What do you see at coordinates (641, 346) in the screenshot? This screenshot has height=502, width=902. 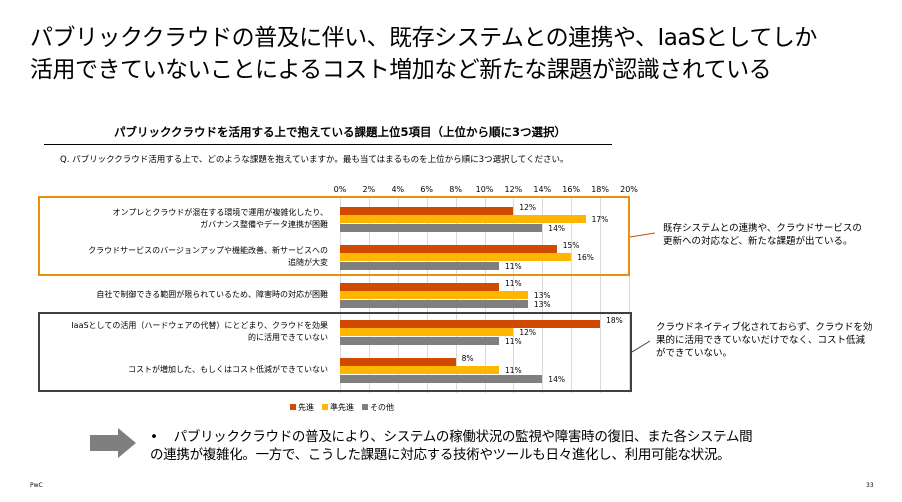 I see `connector-dark` at bounding box center [641, 346].